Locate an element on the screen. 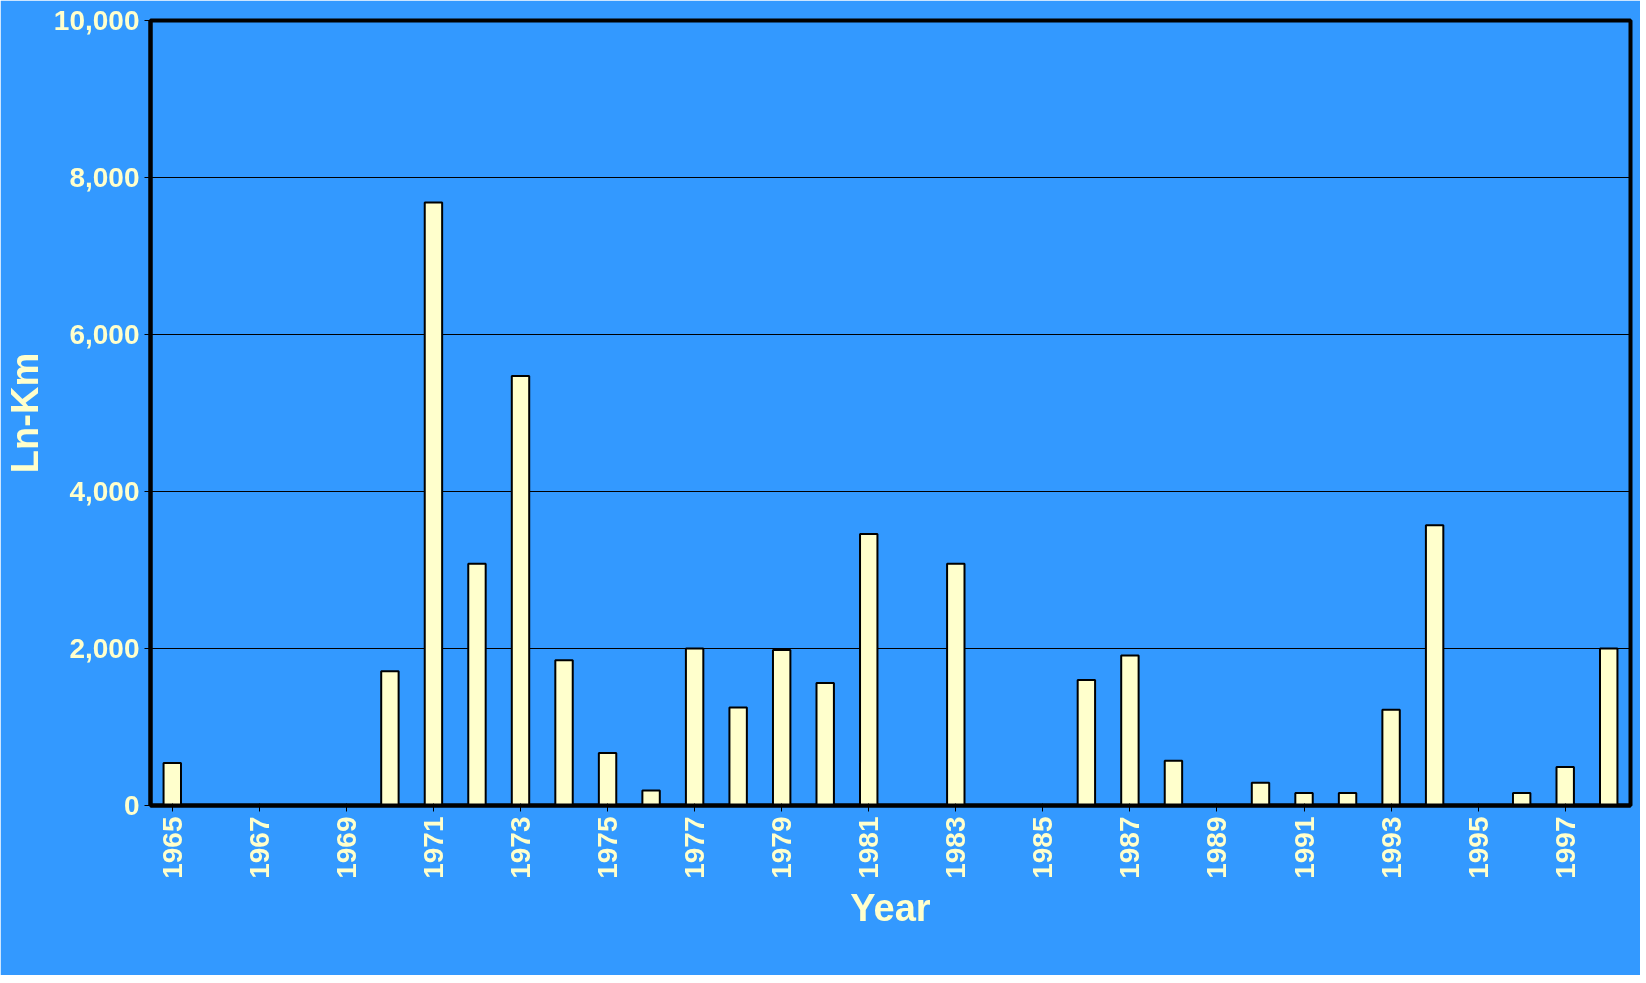 Image resolution: width=1646 pixels, height=983 pixels. x-tick-label: 1979 is located at coordinates (782, 847).